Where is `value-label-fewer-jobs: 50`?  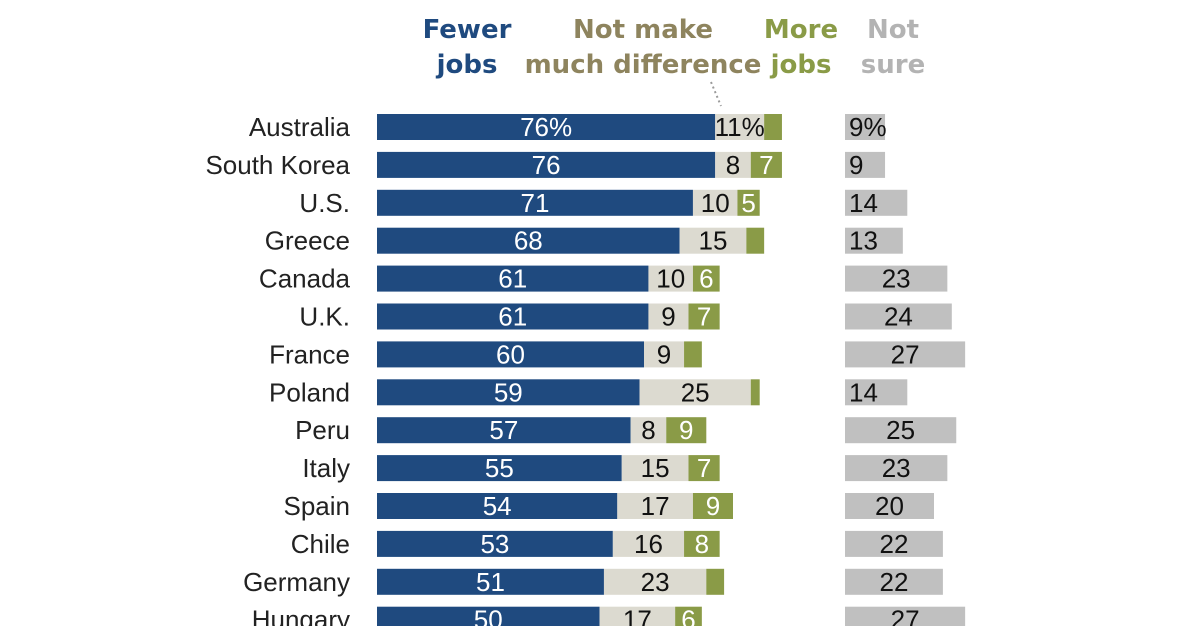 value-label-fewer-jobs: 50 is located at coordinates (488, 615).